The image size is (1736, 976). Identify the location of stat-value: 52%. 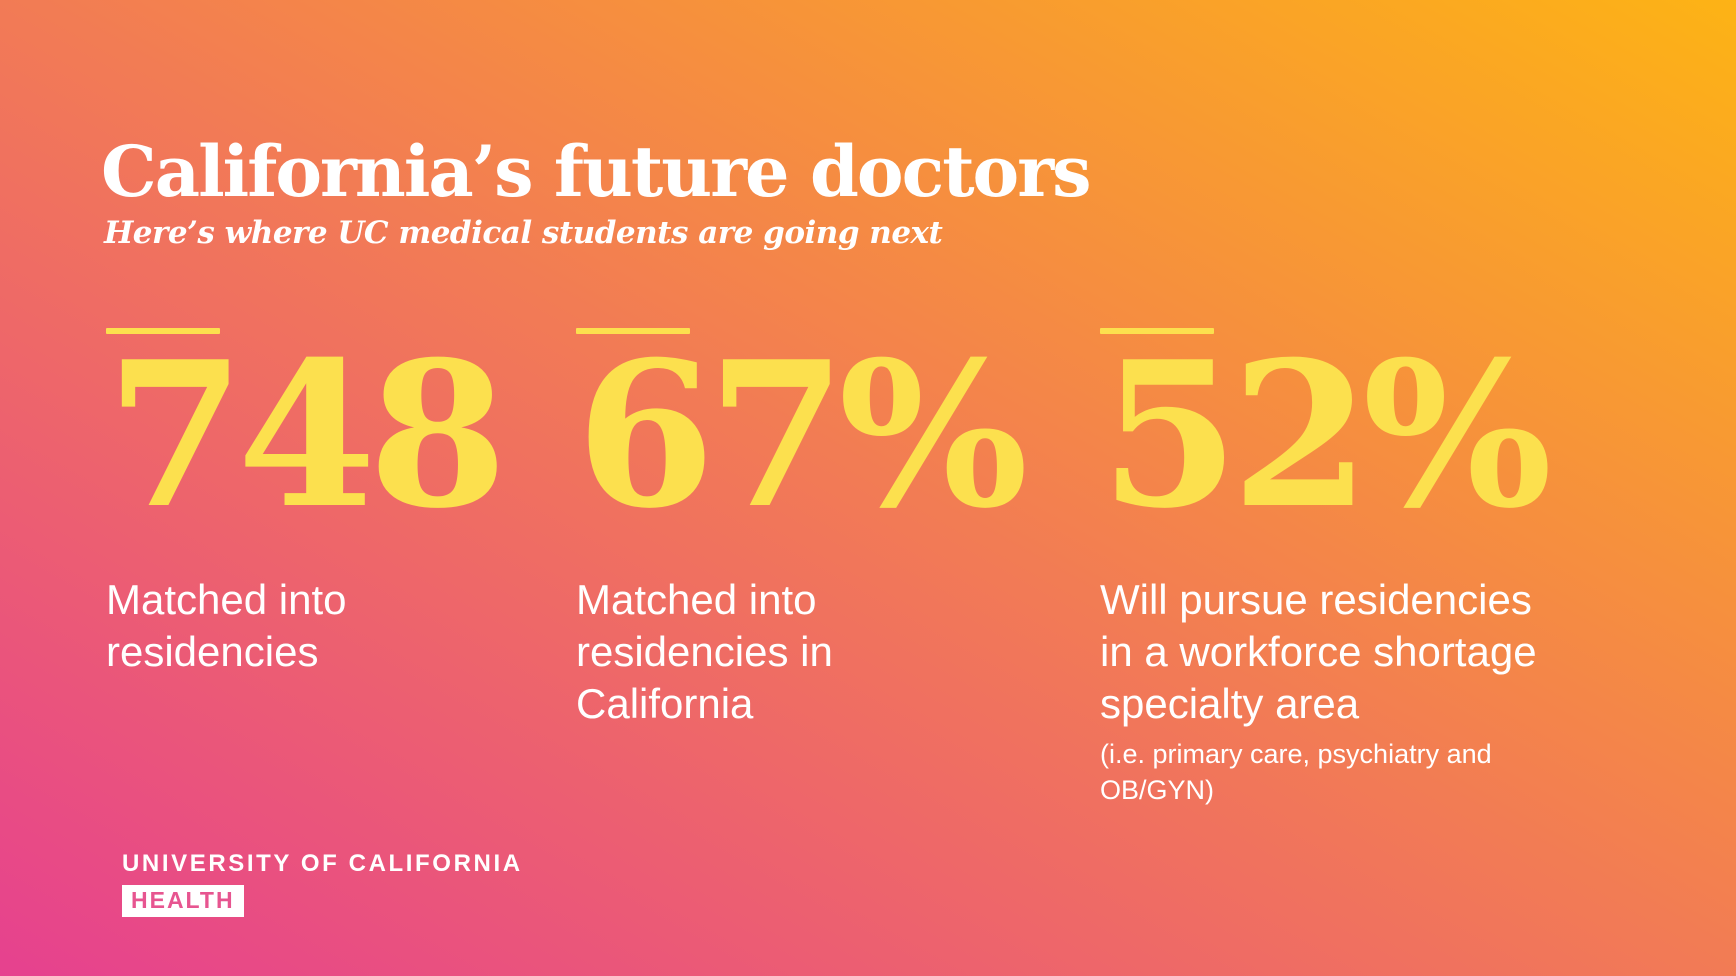
(1326, 435).